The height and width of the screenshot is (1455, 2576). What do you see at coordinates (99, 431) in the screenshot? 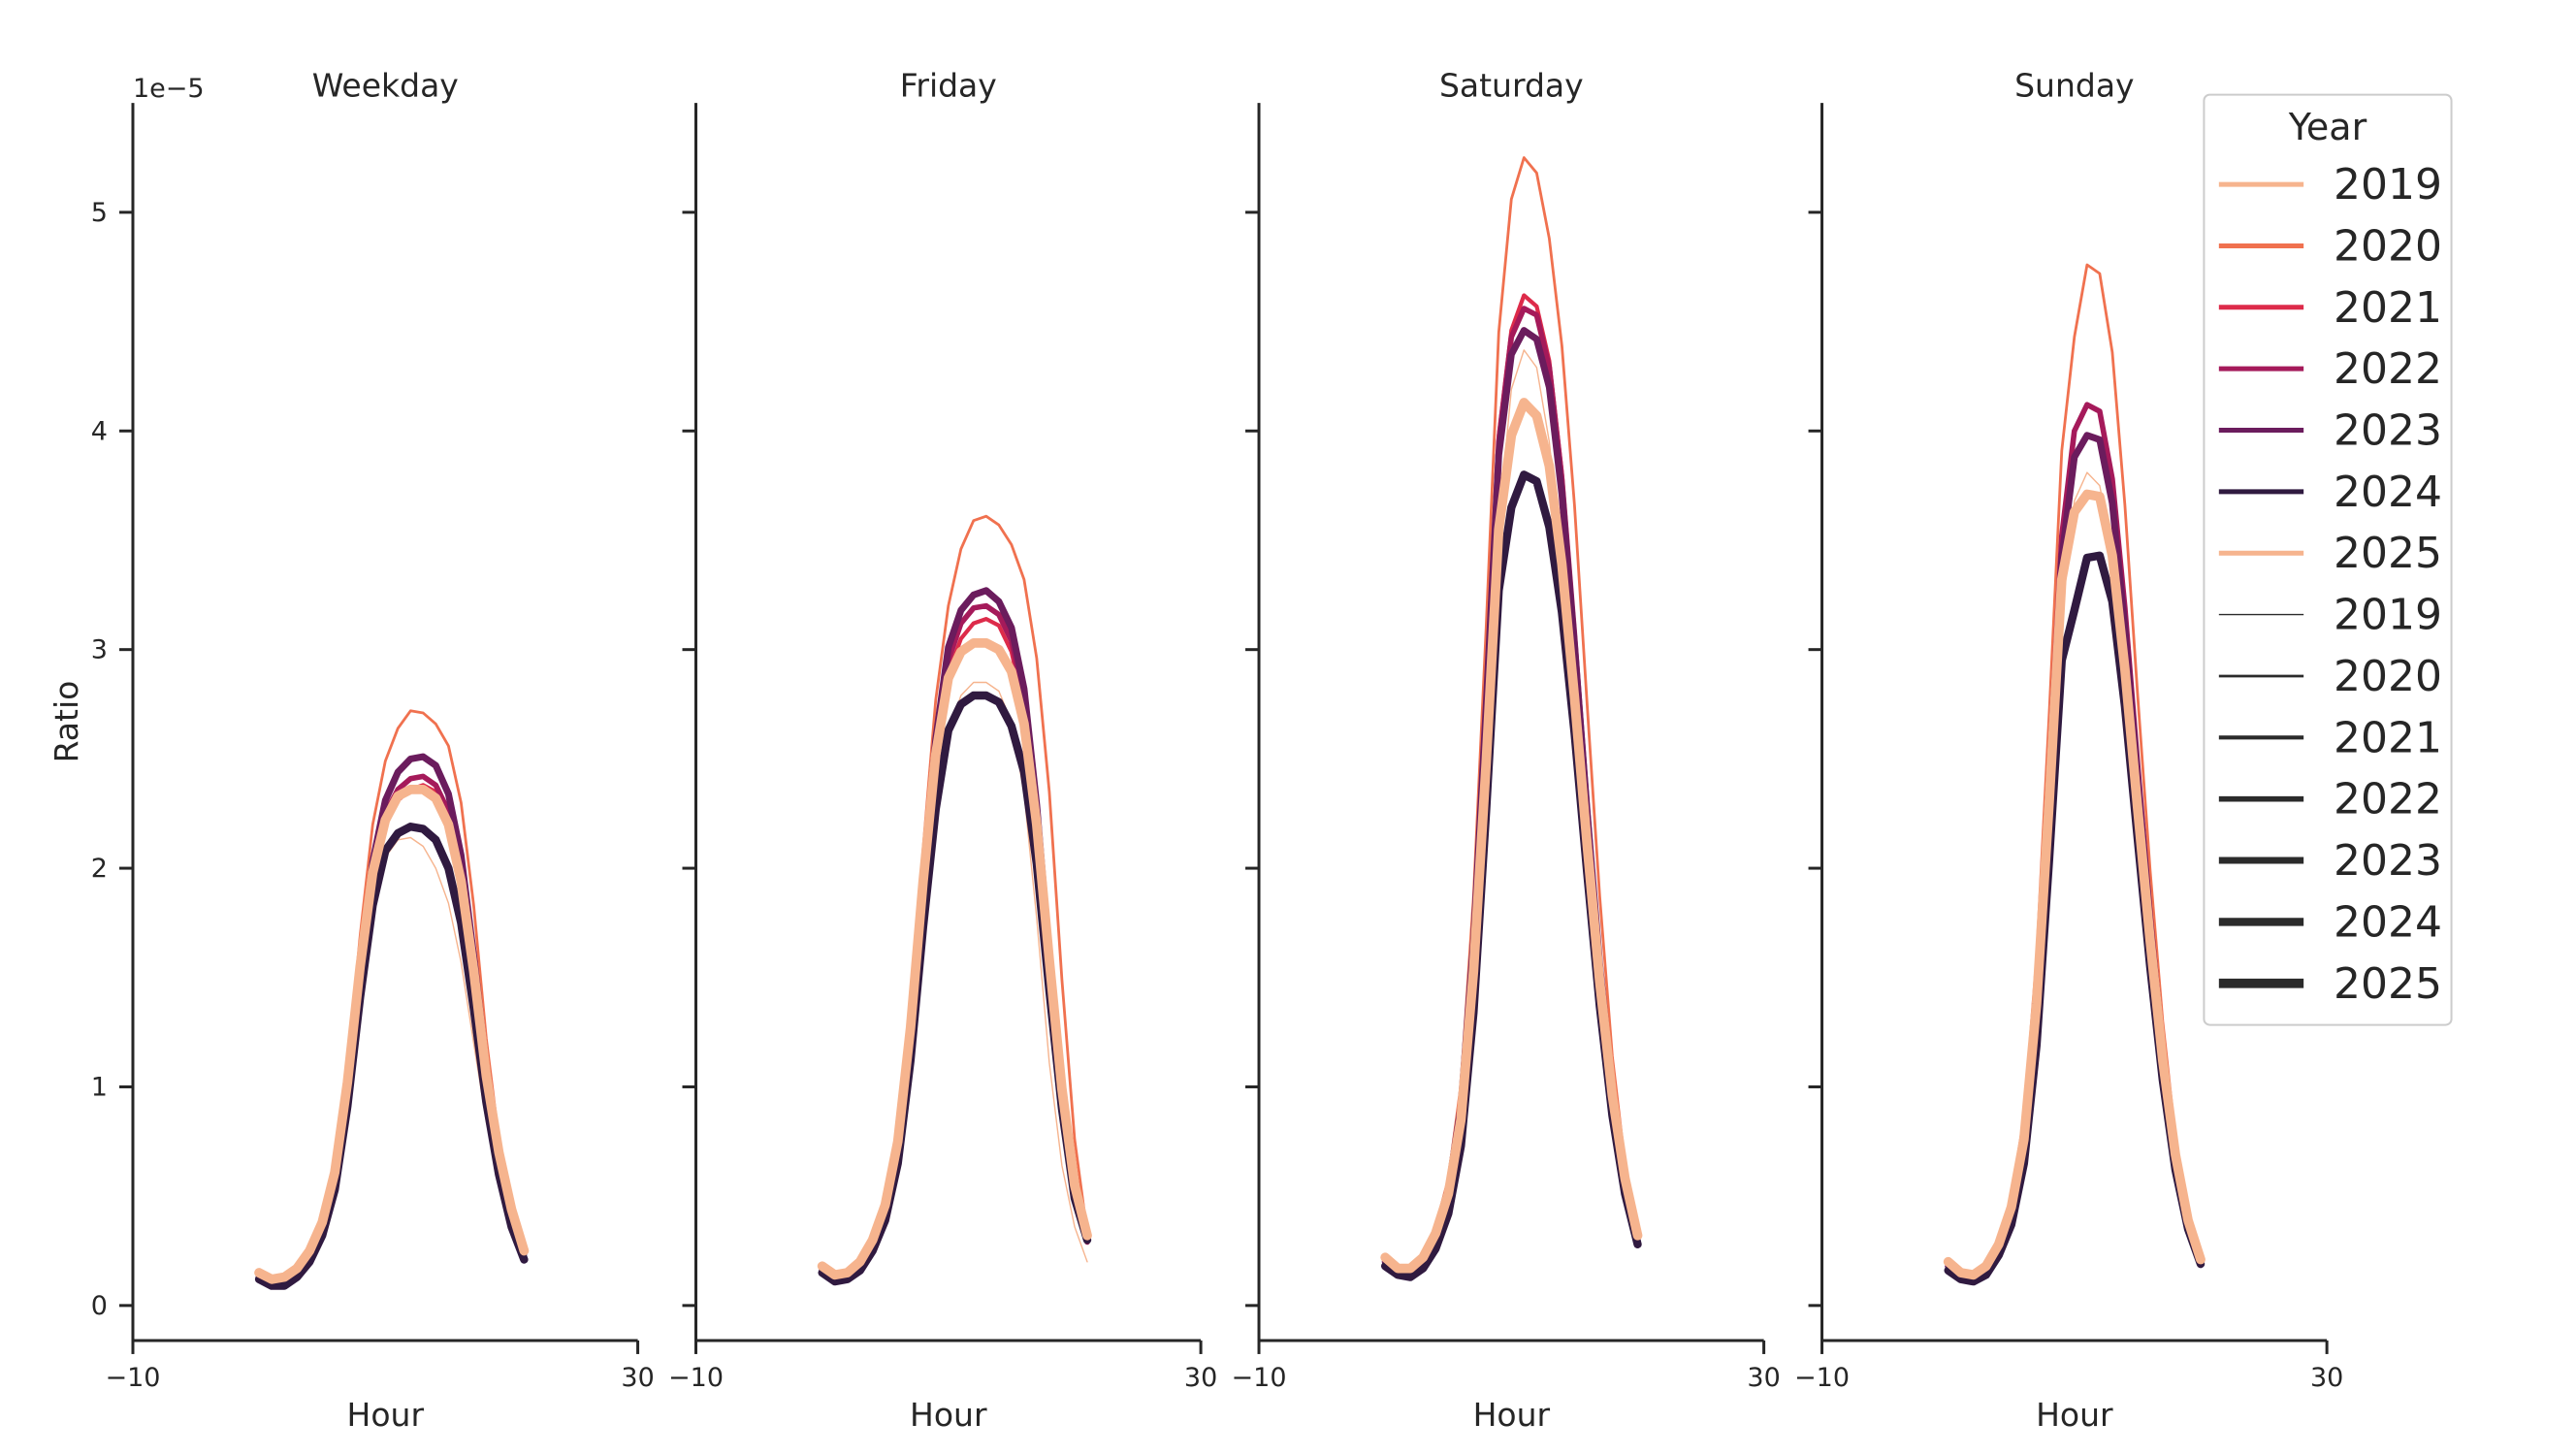
I see `y-tick-label: 4` at bounding box center [99, 431].